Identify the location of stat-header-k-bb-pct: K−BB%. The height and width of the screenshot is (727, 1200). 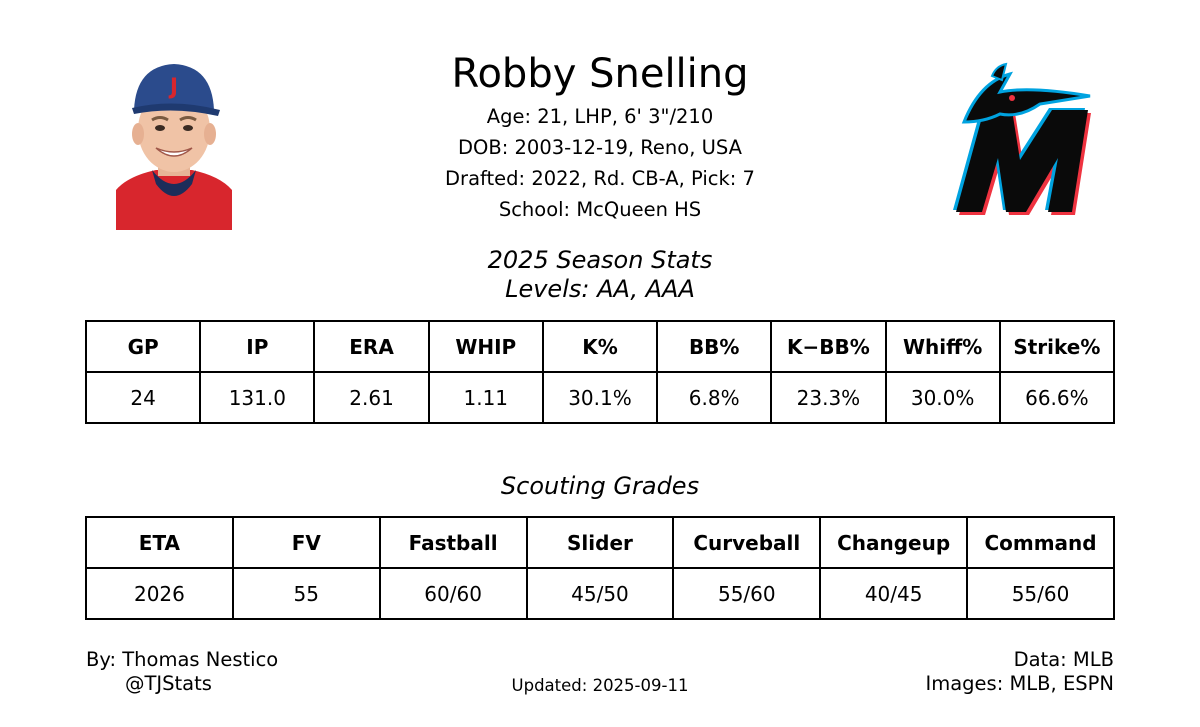
(828, 346).